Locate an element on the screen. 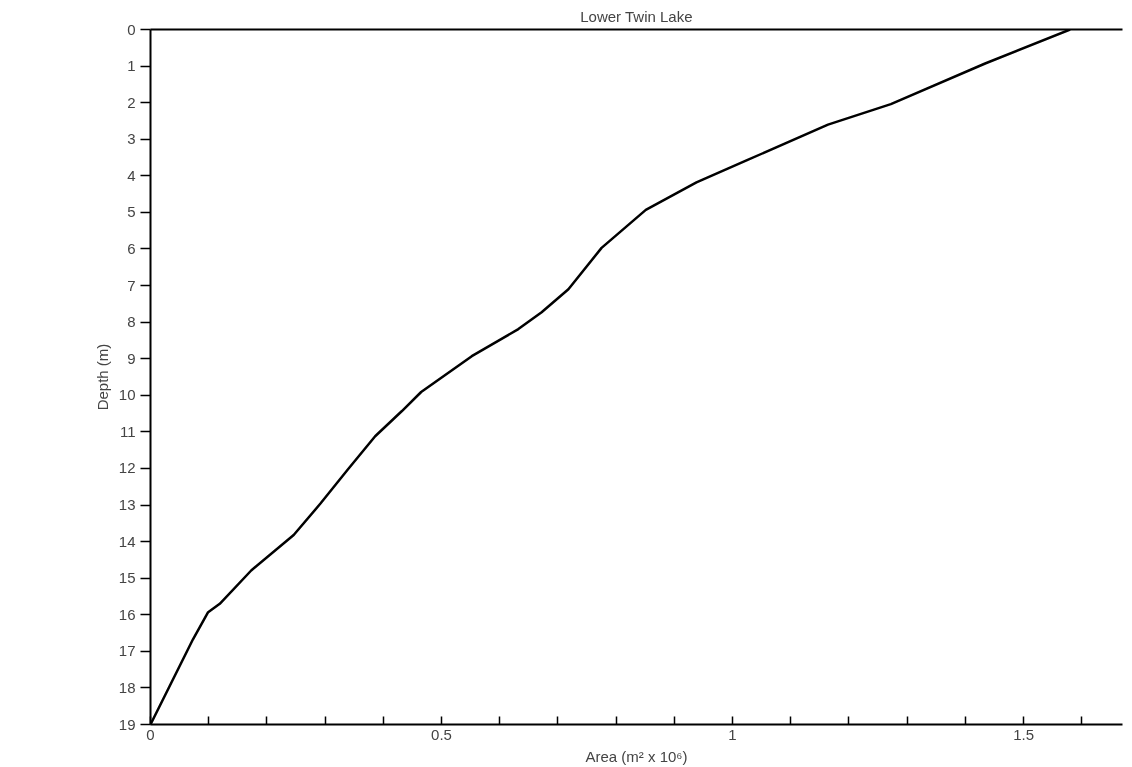  y-tick-label: 18 is located at coordinates (127, 687).